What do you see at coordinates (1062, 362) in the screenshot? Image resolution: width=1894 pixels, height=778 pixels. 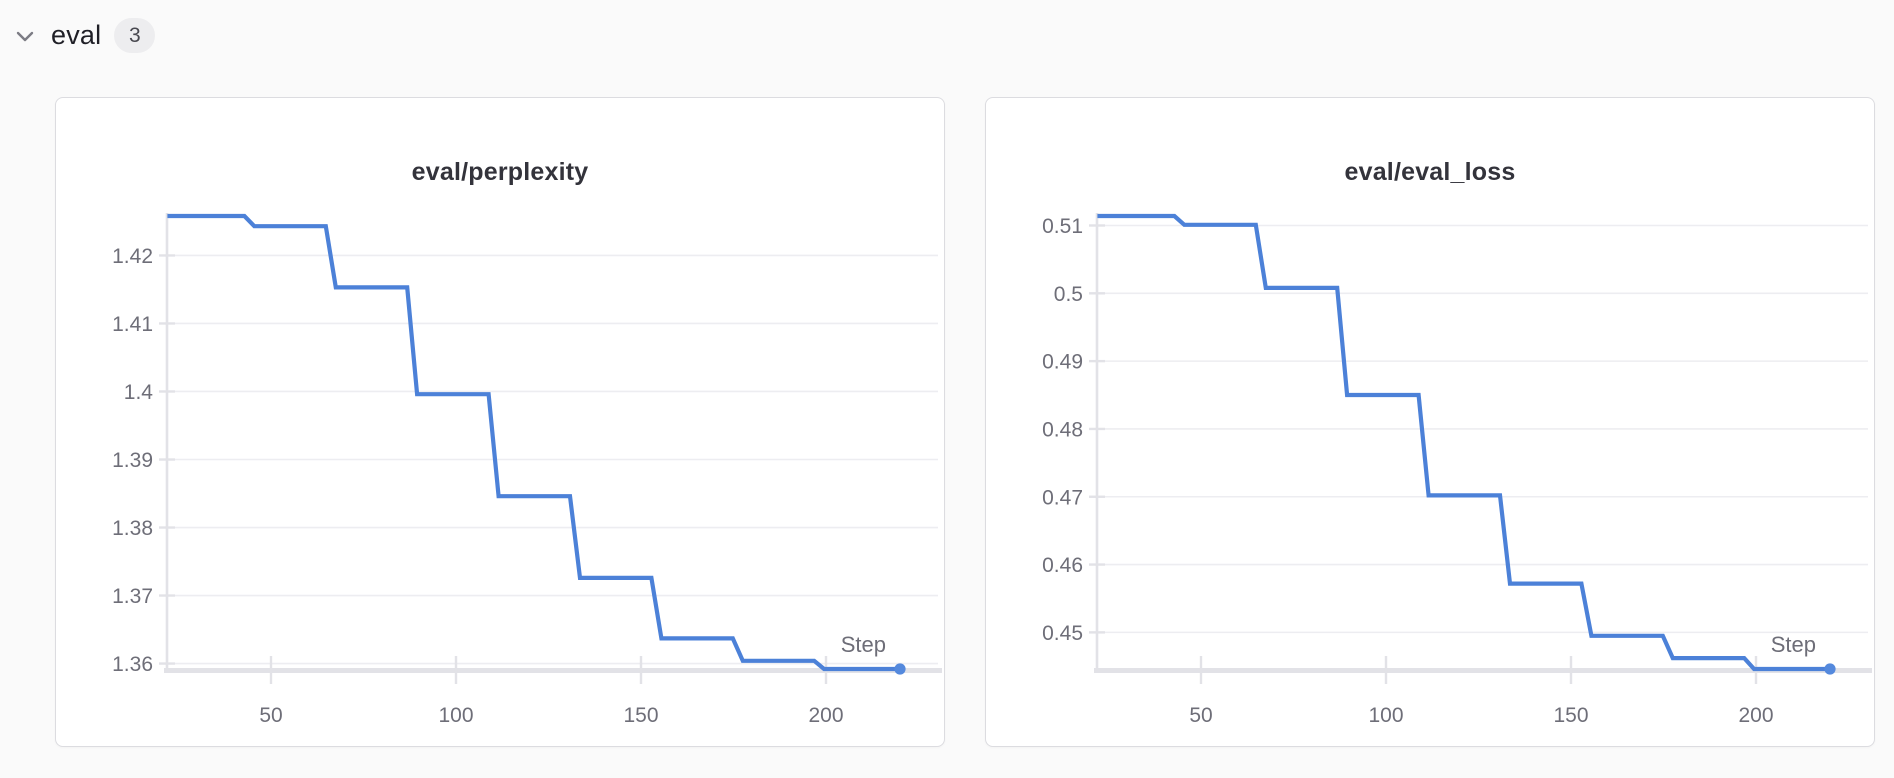 I see `y-tick-label: 0.49` at bounding box center [1062, 362].